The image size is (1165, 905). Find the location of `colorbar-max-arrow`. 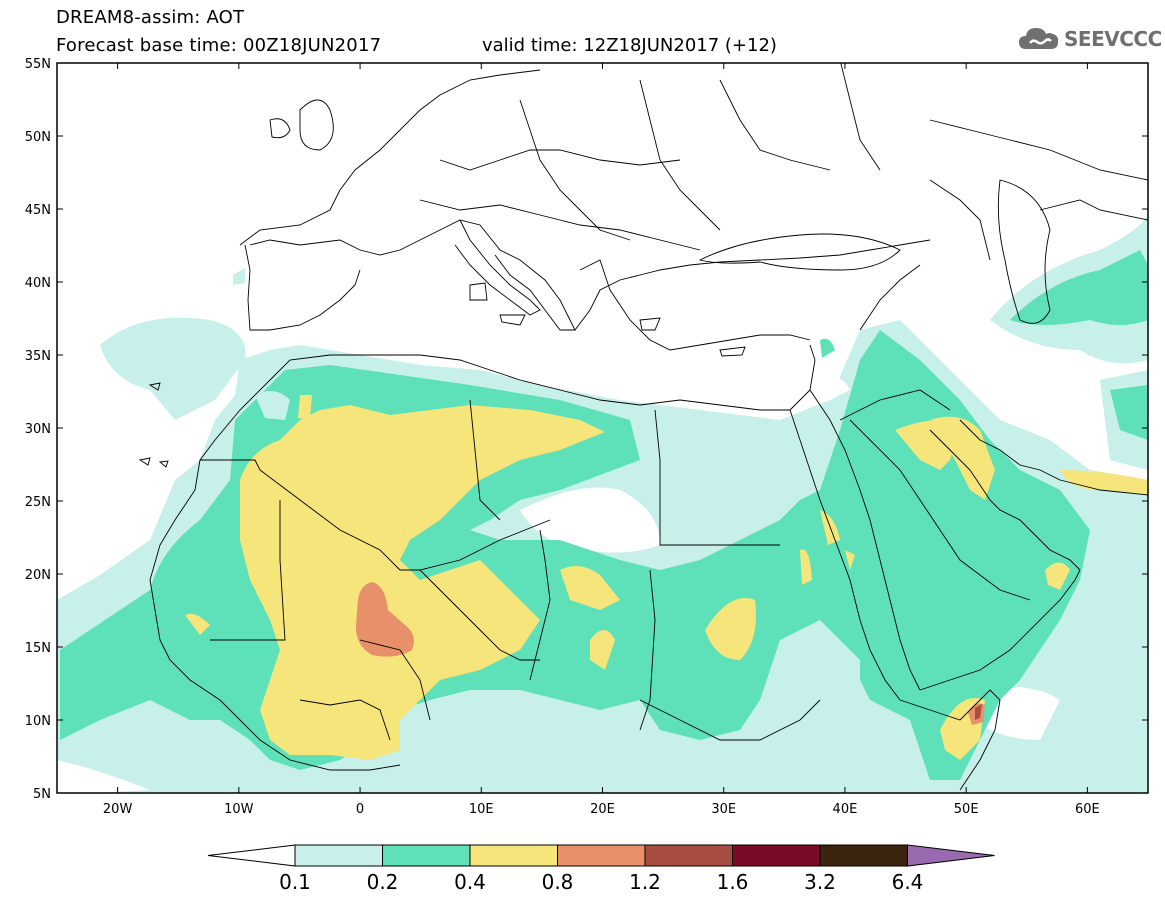

colorbar-max-arrow is located at coordinates (951, 855).